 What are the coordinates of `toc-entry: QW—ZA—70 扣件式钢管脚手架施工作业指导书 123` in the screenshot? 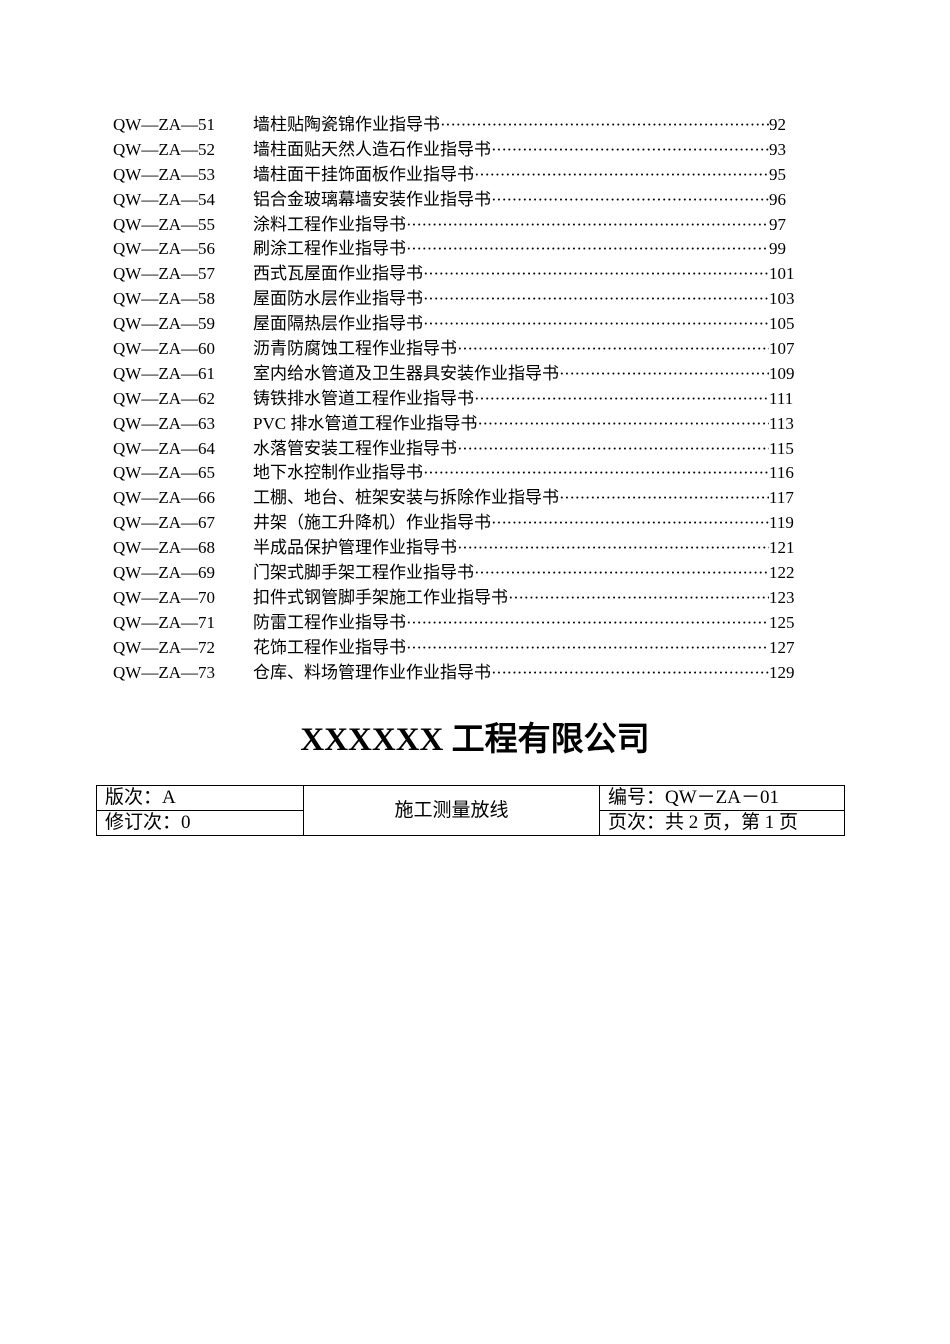 It's located at (463, 598).